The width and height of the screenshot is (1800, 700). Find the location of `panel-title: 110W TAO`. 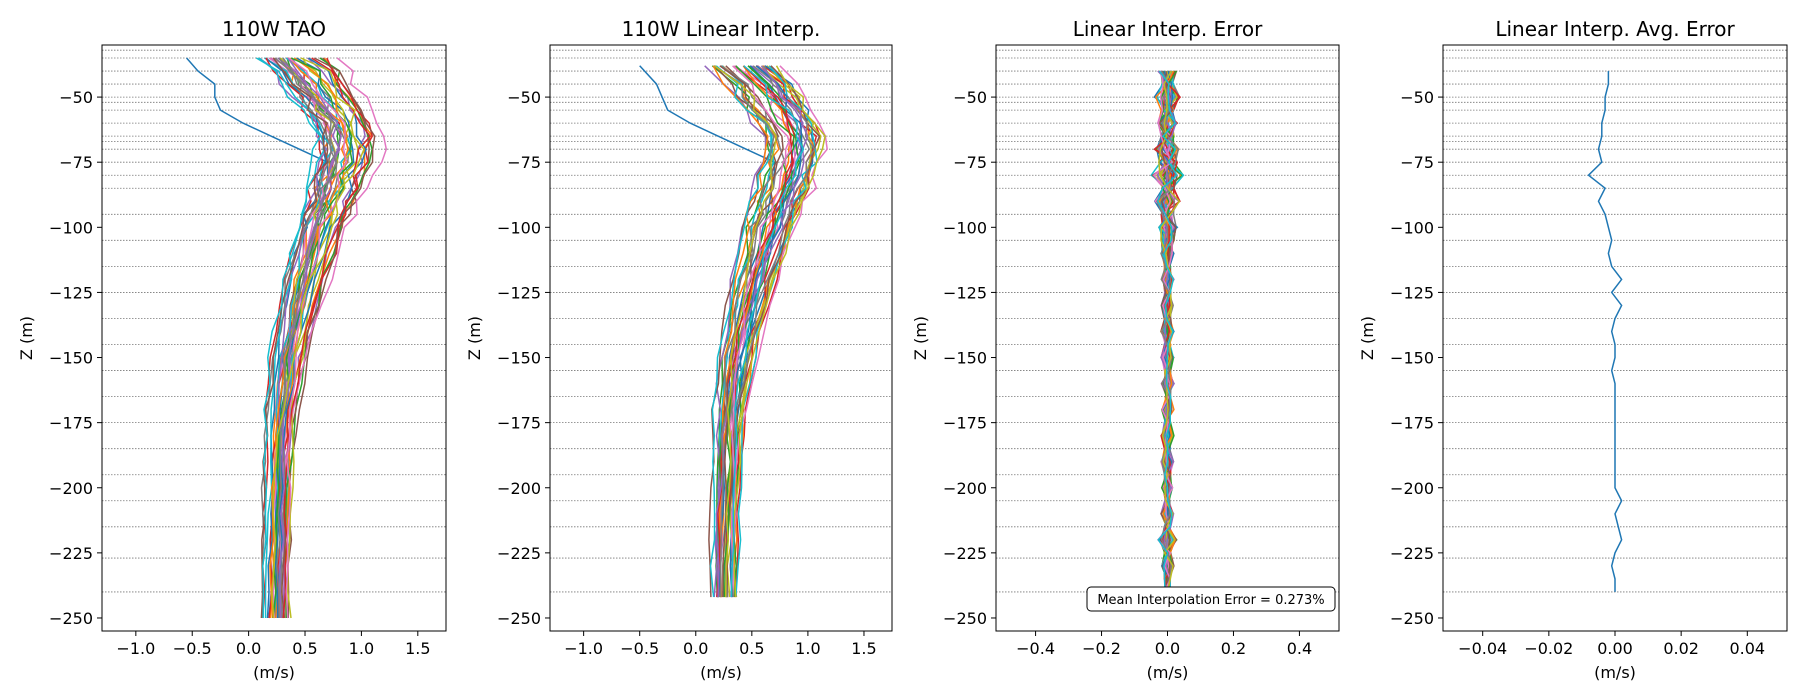

panel-title: 110W TAO is located at coordinates (274, 29).